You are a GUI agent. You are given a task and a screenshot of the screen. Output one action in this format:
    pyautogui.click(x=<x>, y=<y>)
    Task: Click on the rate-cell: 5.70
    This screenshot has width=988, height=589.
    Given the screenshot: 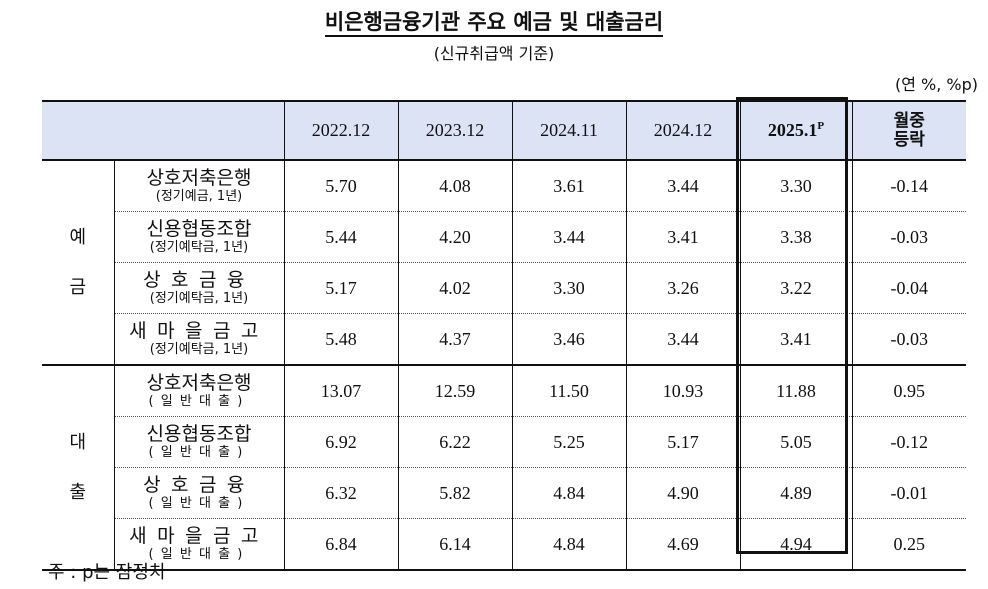 What is the action you would take?
    pyautogui.click(x=341, y=186)
    